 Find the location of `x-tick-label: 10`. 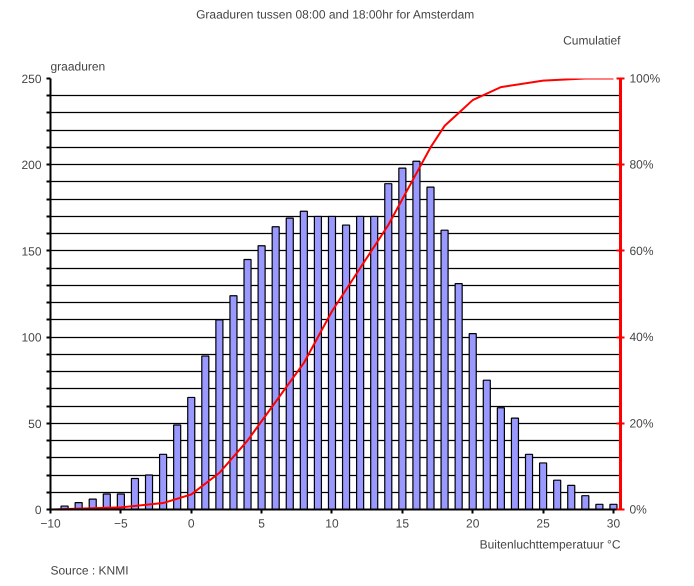

x-tick-label: 10 is located at coordinates (332, 523).